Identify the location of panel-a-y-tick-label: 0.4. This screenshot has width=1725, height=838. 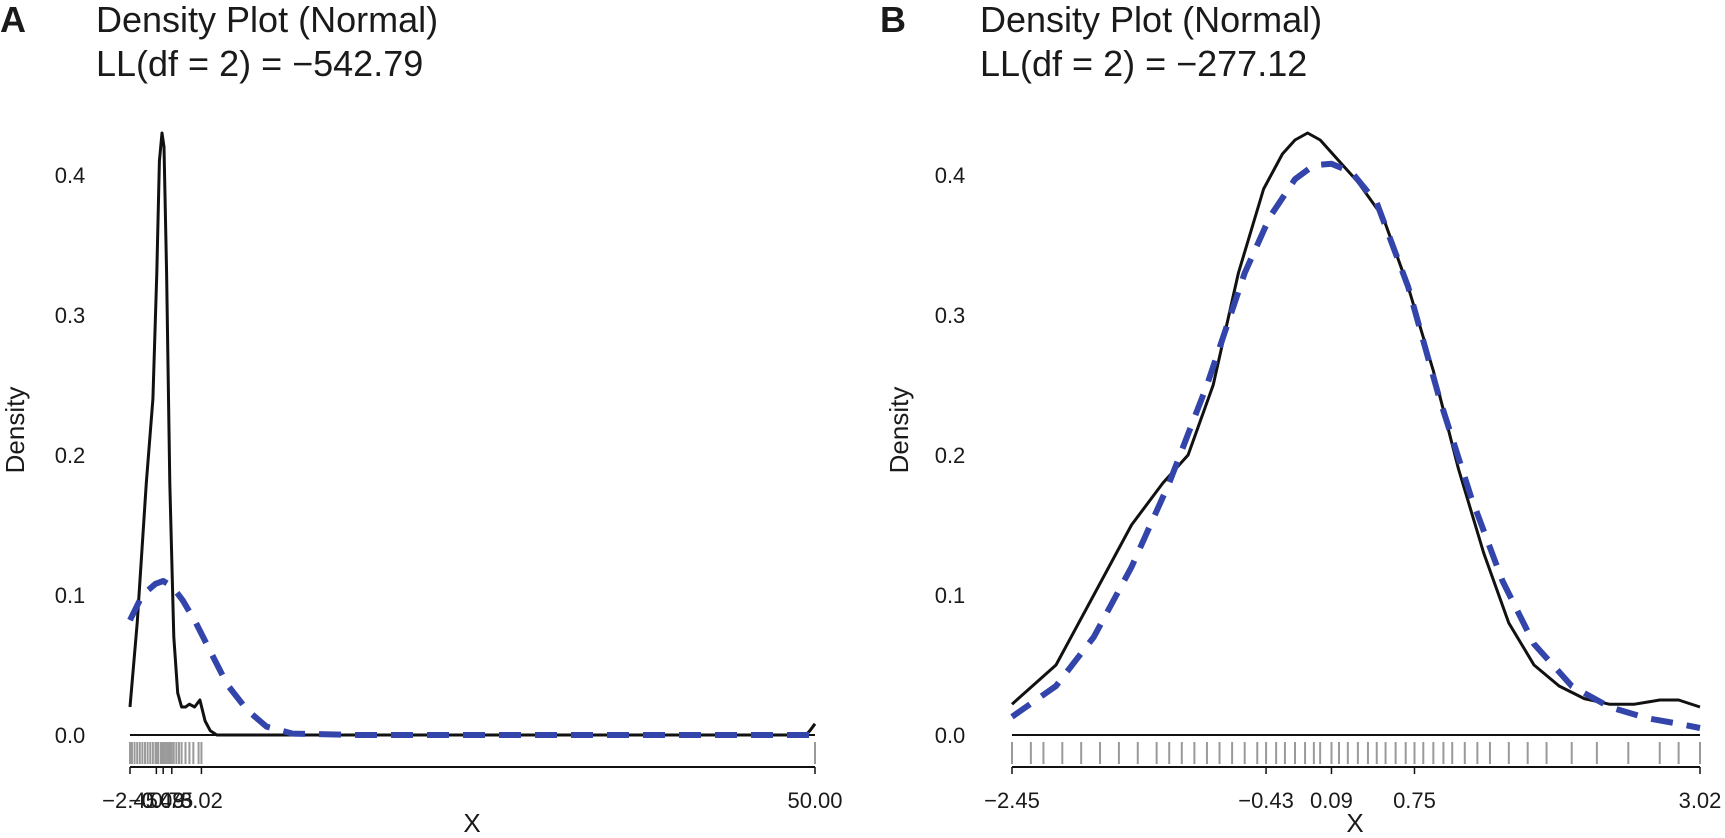
(70, 175).